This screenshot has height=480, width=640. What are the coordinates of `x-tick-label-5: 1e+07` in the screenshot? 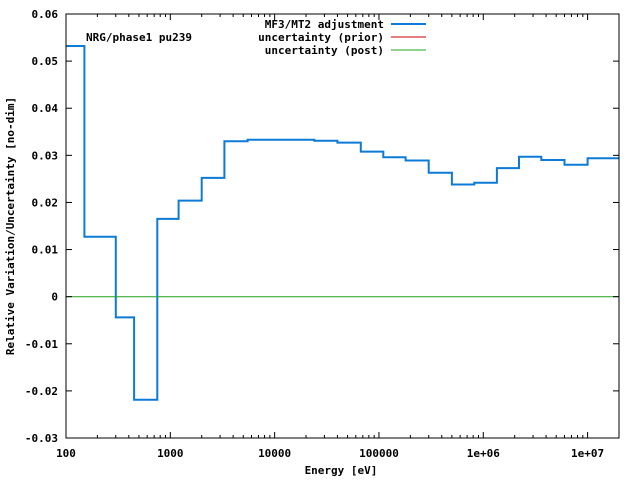 It's located at (587, 453).